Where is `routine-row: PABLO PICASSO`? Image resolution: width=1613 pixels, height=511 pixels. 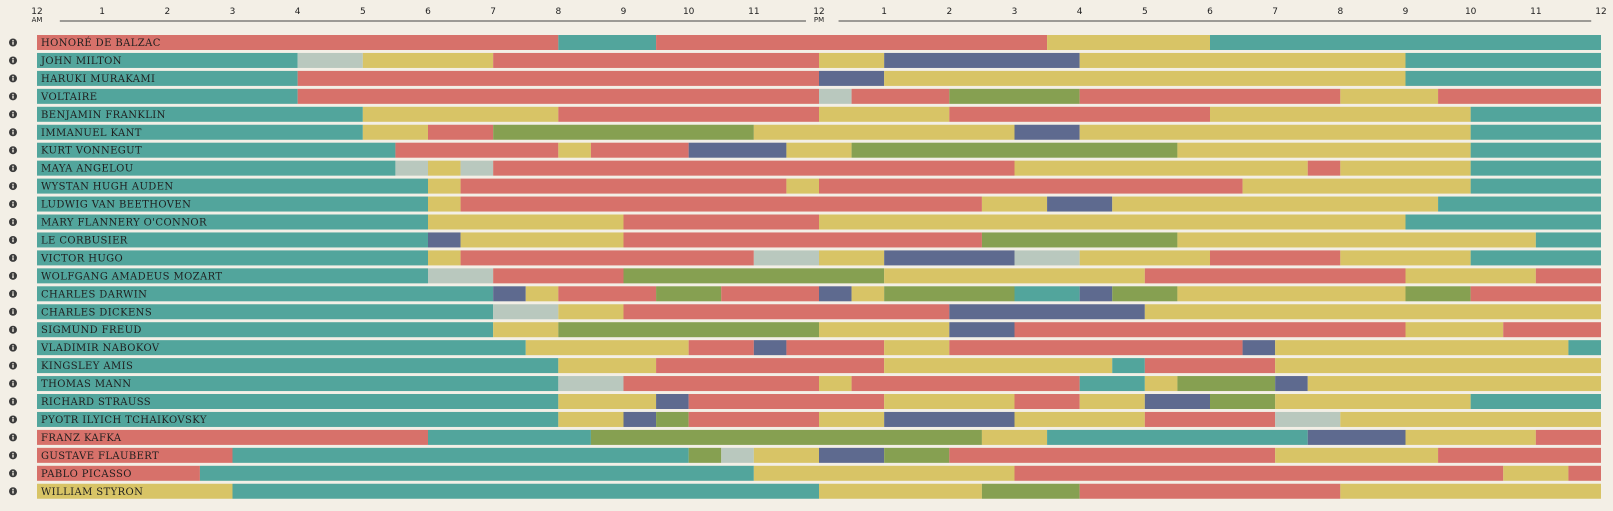 routine-row: PABLO PICASSO is located at coordinates (805, 473).